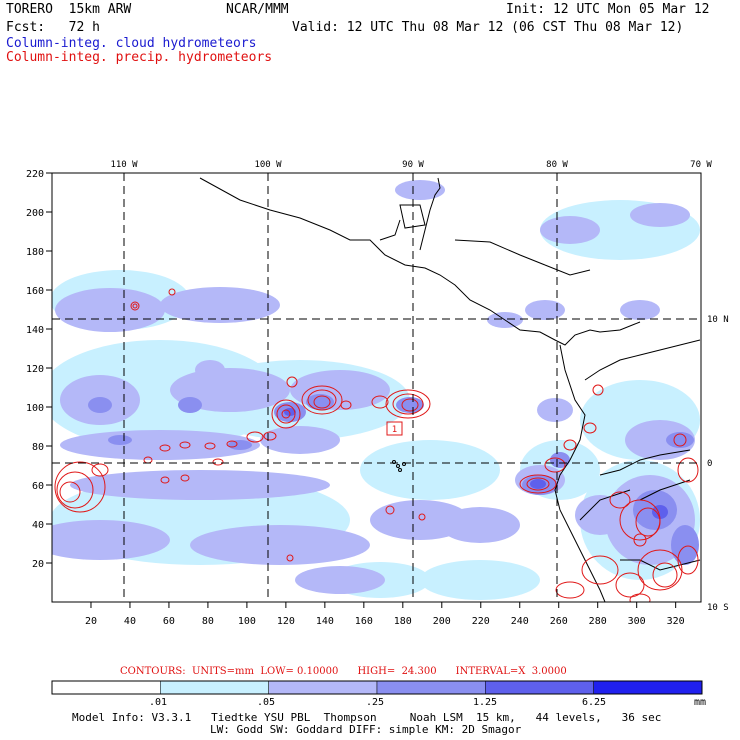  I want to click on station-marker-label: 1, so click(394, 430).